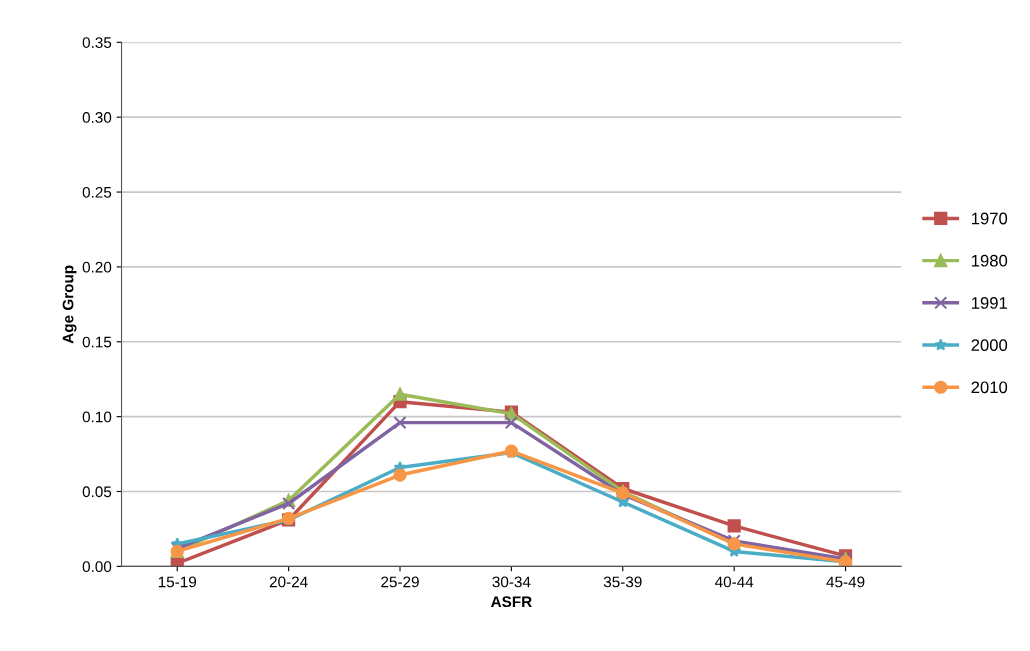  What do you see at coordinates (989, 387) in the screenshot?
I see `legend-label: 2010` at bounding box center [989, 387].